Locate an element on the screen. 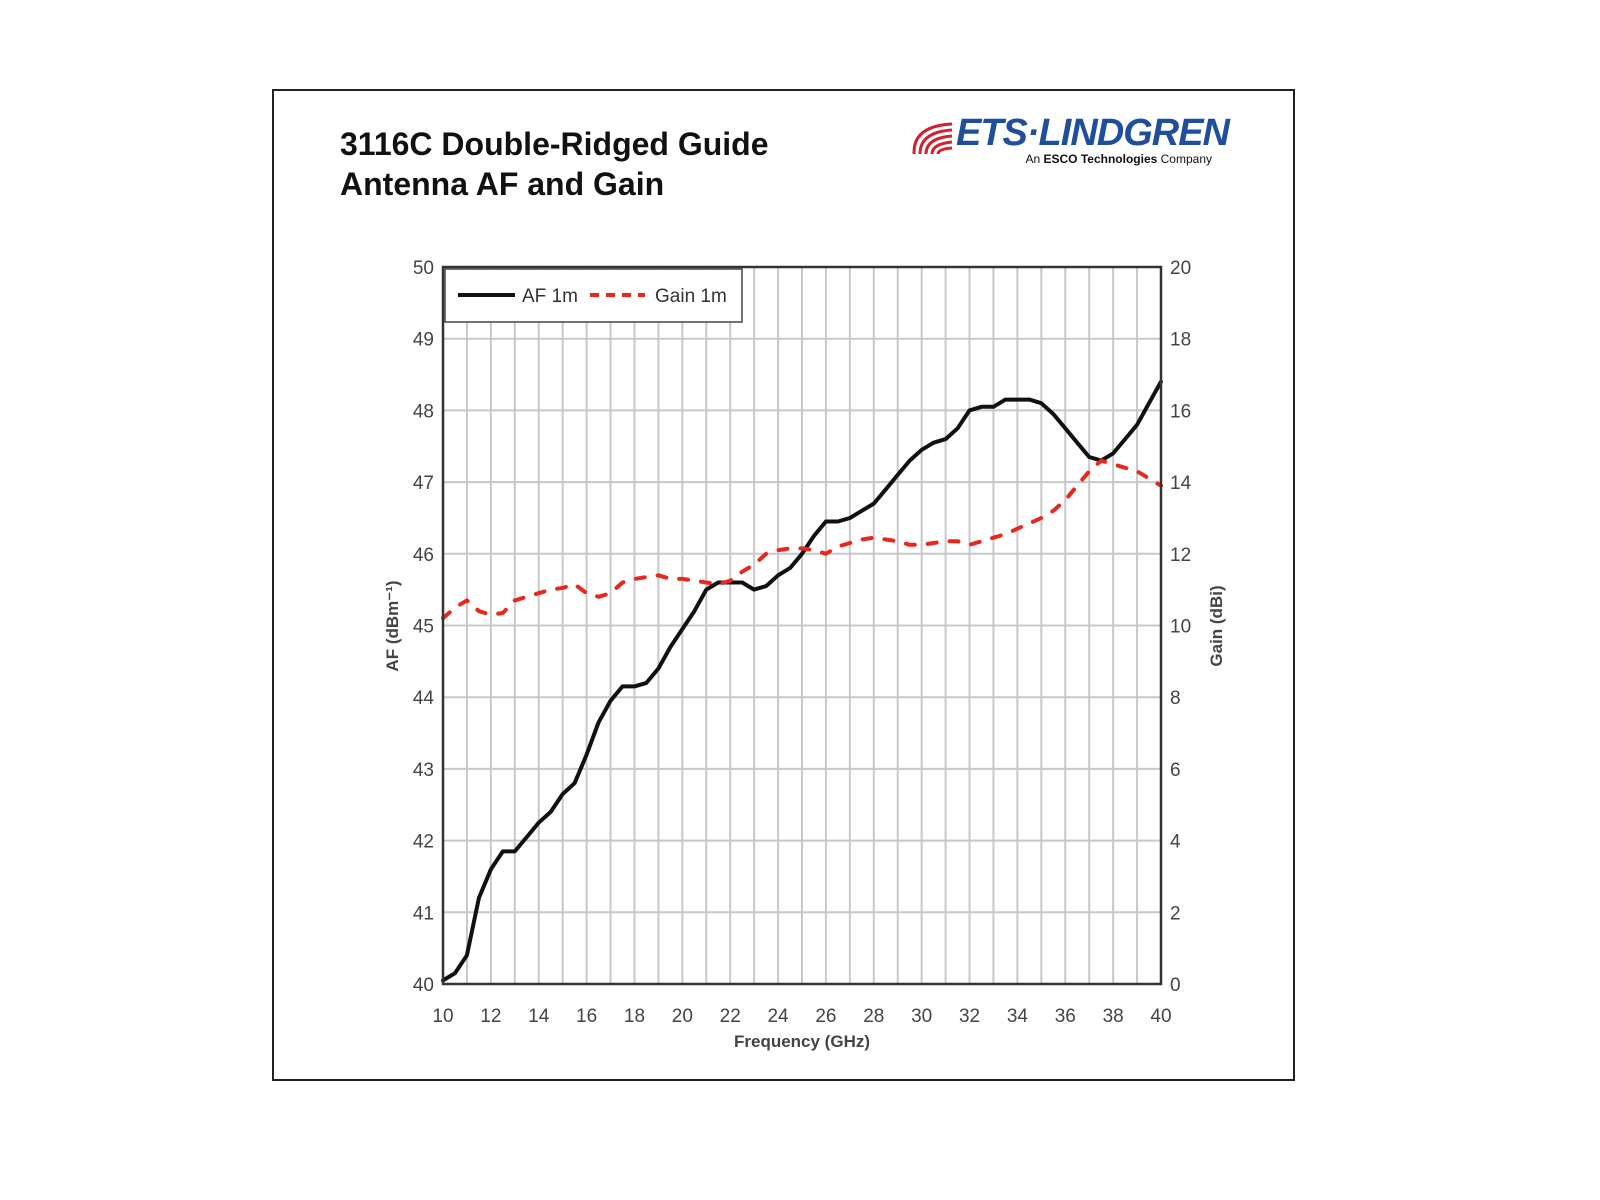 The width and height of the screenshot is (1600, 1200). x-axis-label: Frequency (GHz) is located at coordinates (802, 1041).